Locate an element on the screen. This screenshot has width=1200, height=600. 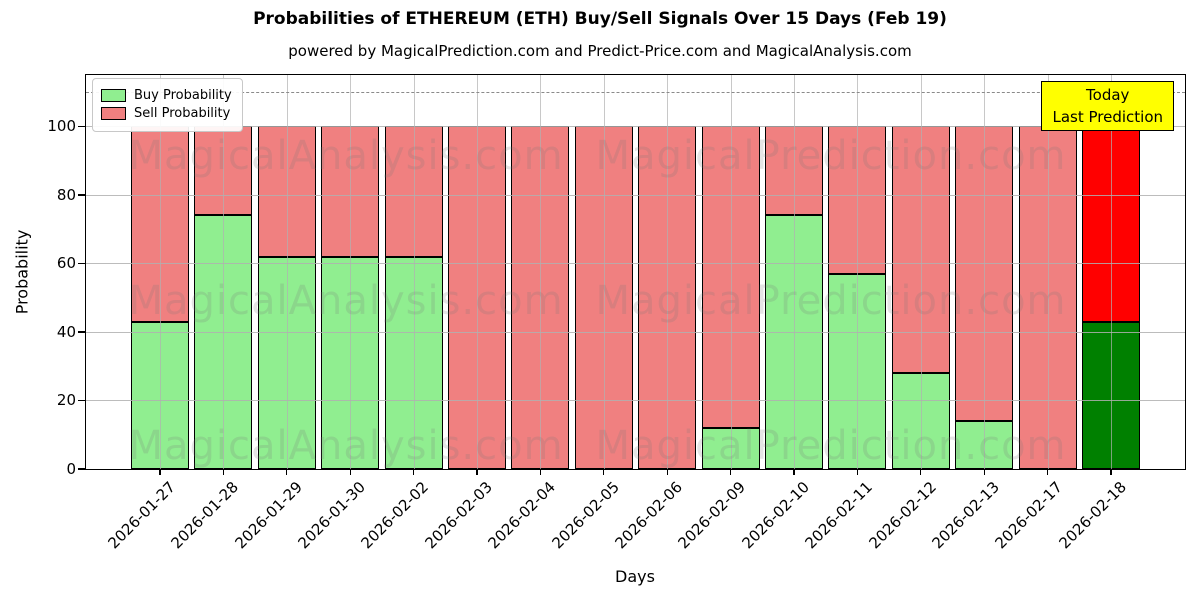
x-tick-label: 2026-02-10 is located at coordinates (775, 515).